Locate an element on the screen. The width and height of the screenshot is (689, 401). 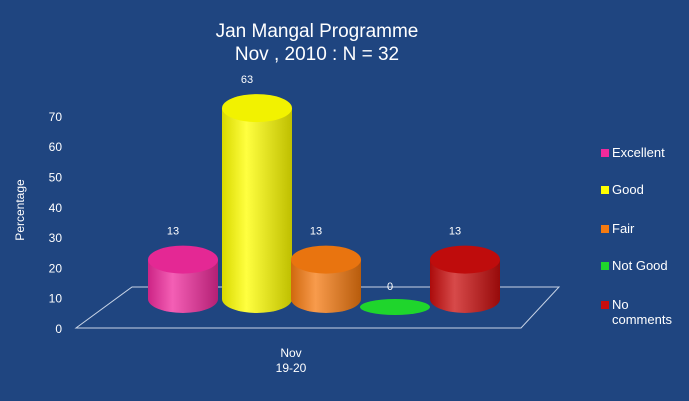
y-tick-label: 30 is located at coordinates (56, 238).